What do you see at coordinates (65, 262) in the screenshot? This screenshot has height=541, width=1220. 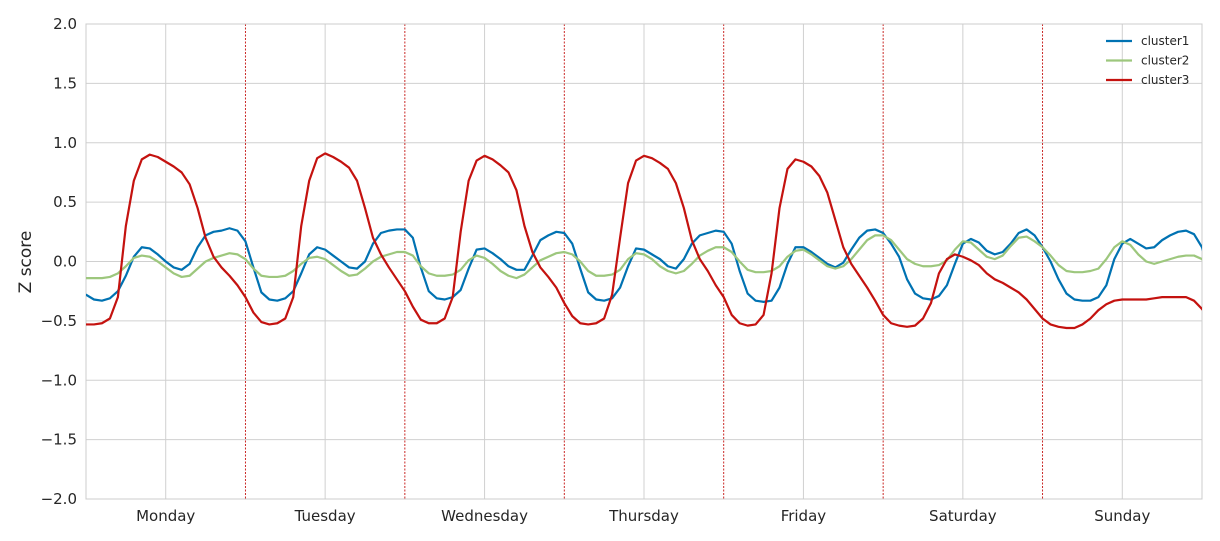 I see `y-tick-label: 0.0` at bounding box center [65, 262].